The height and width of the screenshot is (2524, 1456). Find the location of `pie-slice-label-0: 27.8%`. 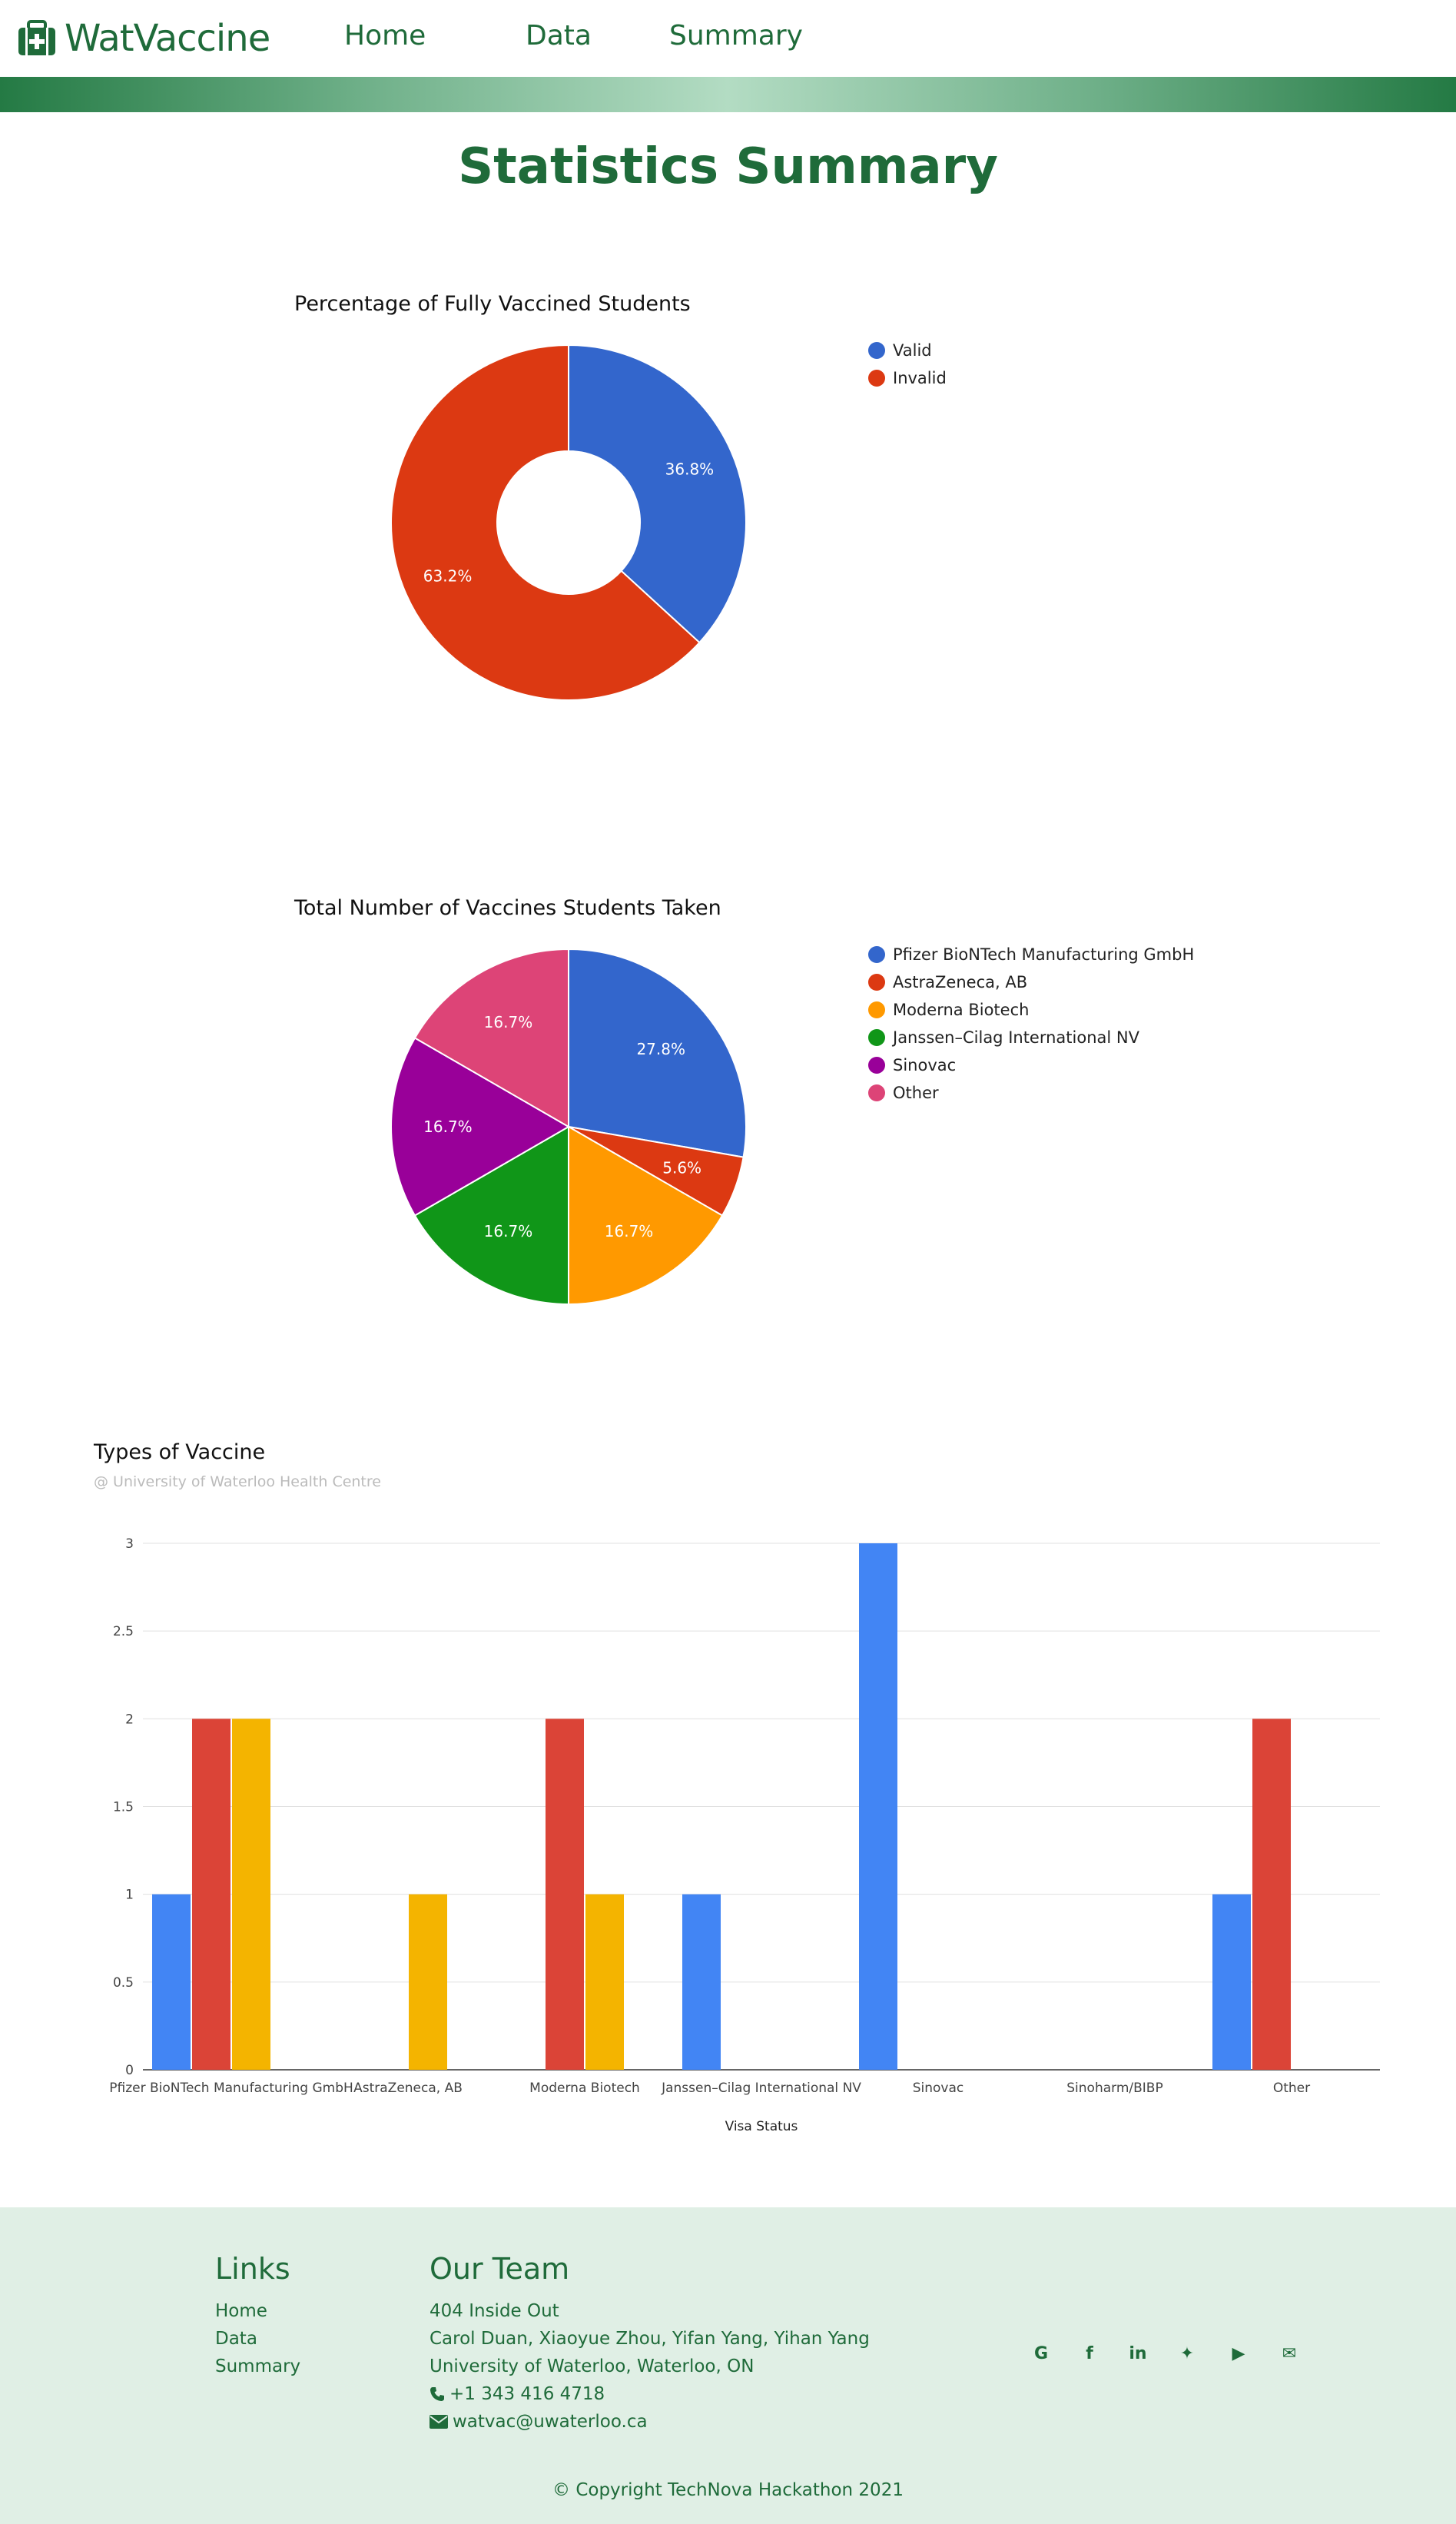

pie-slice-label-0: 27.8% is located at coordinates (660, 1049).